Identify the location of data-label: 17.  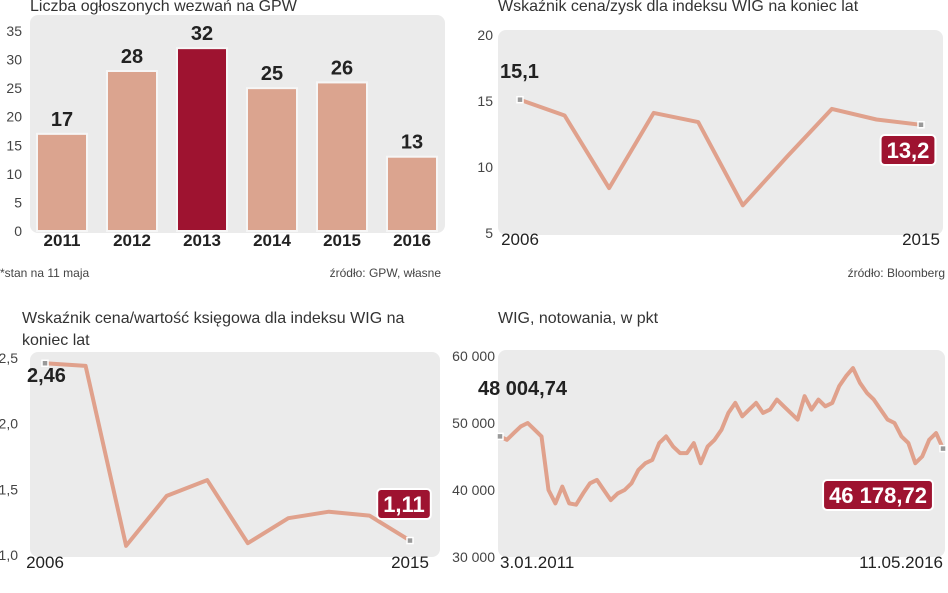
(62, 120).